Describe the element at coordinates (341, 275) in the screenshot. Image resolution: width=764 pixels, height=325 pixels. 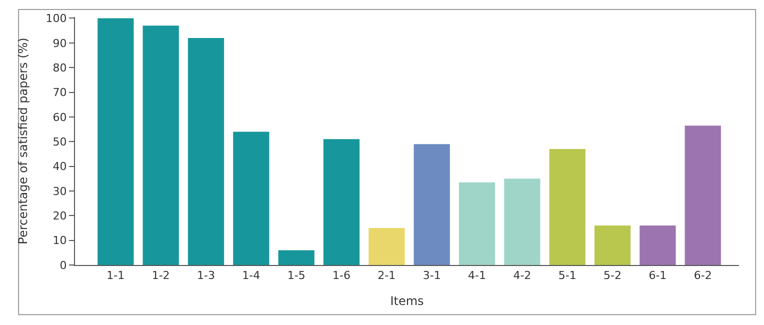
I see `x-tick-label: 1-6` at that location.